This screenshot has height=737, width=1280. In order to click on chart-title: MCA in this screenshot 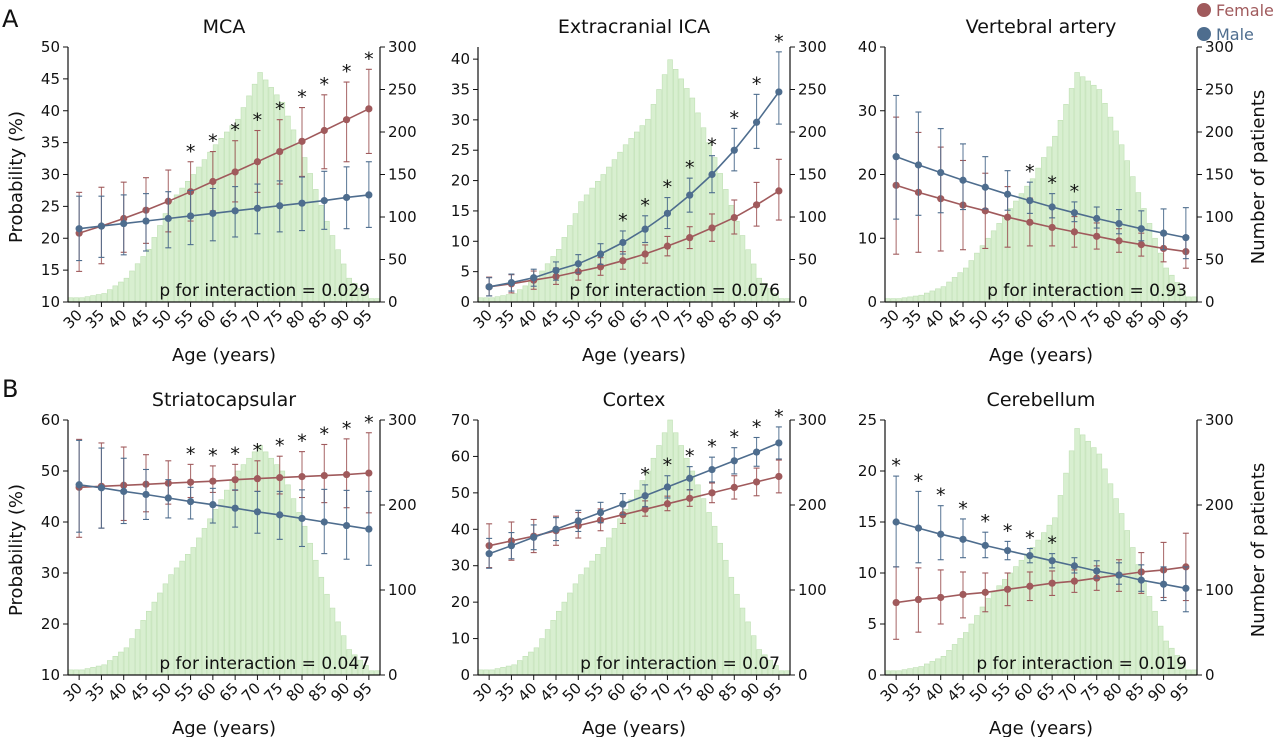, I will do `click(224, 27)`.